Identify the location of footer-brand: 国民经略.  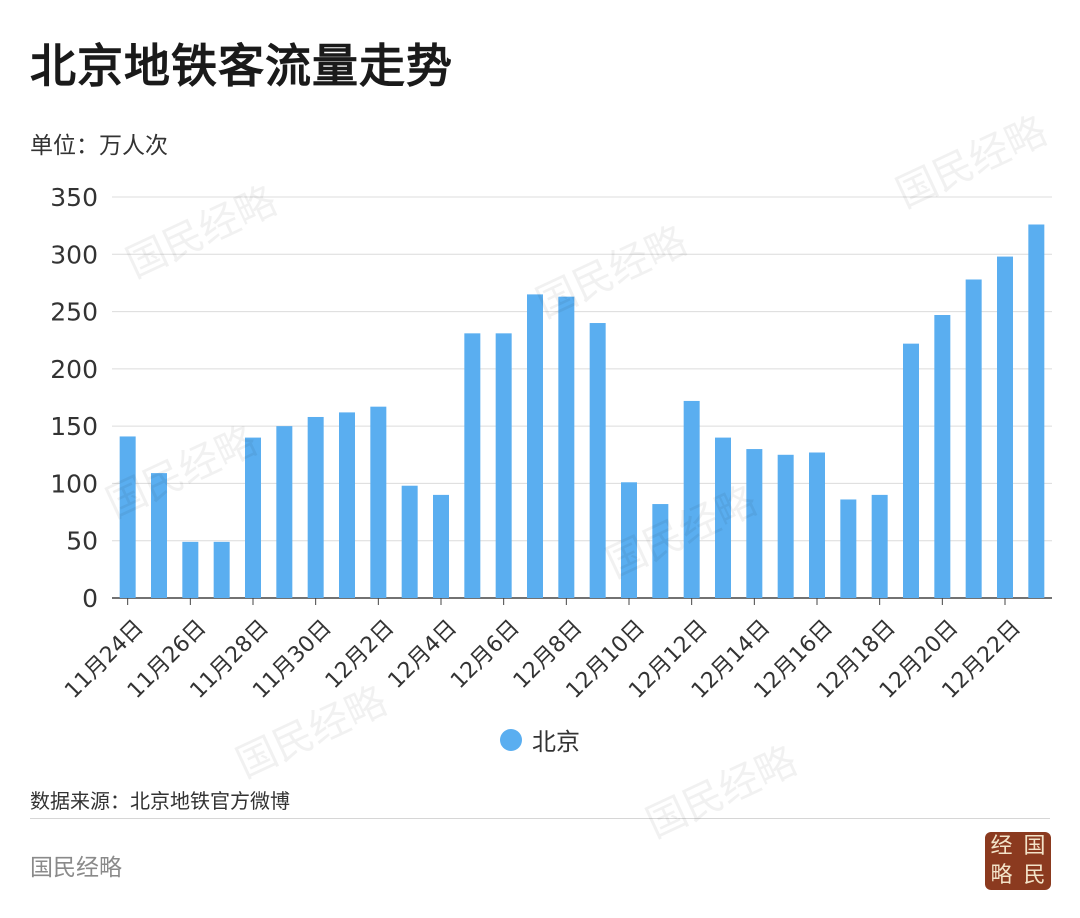
(76, 868).